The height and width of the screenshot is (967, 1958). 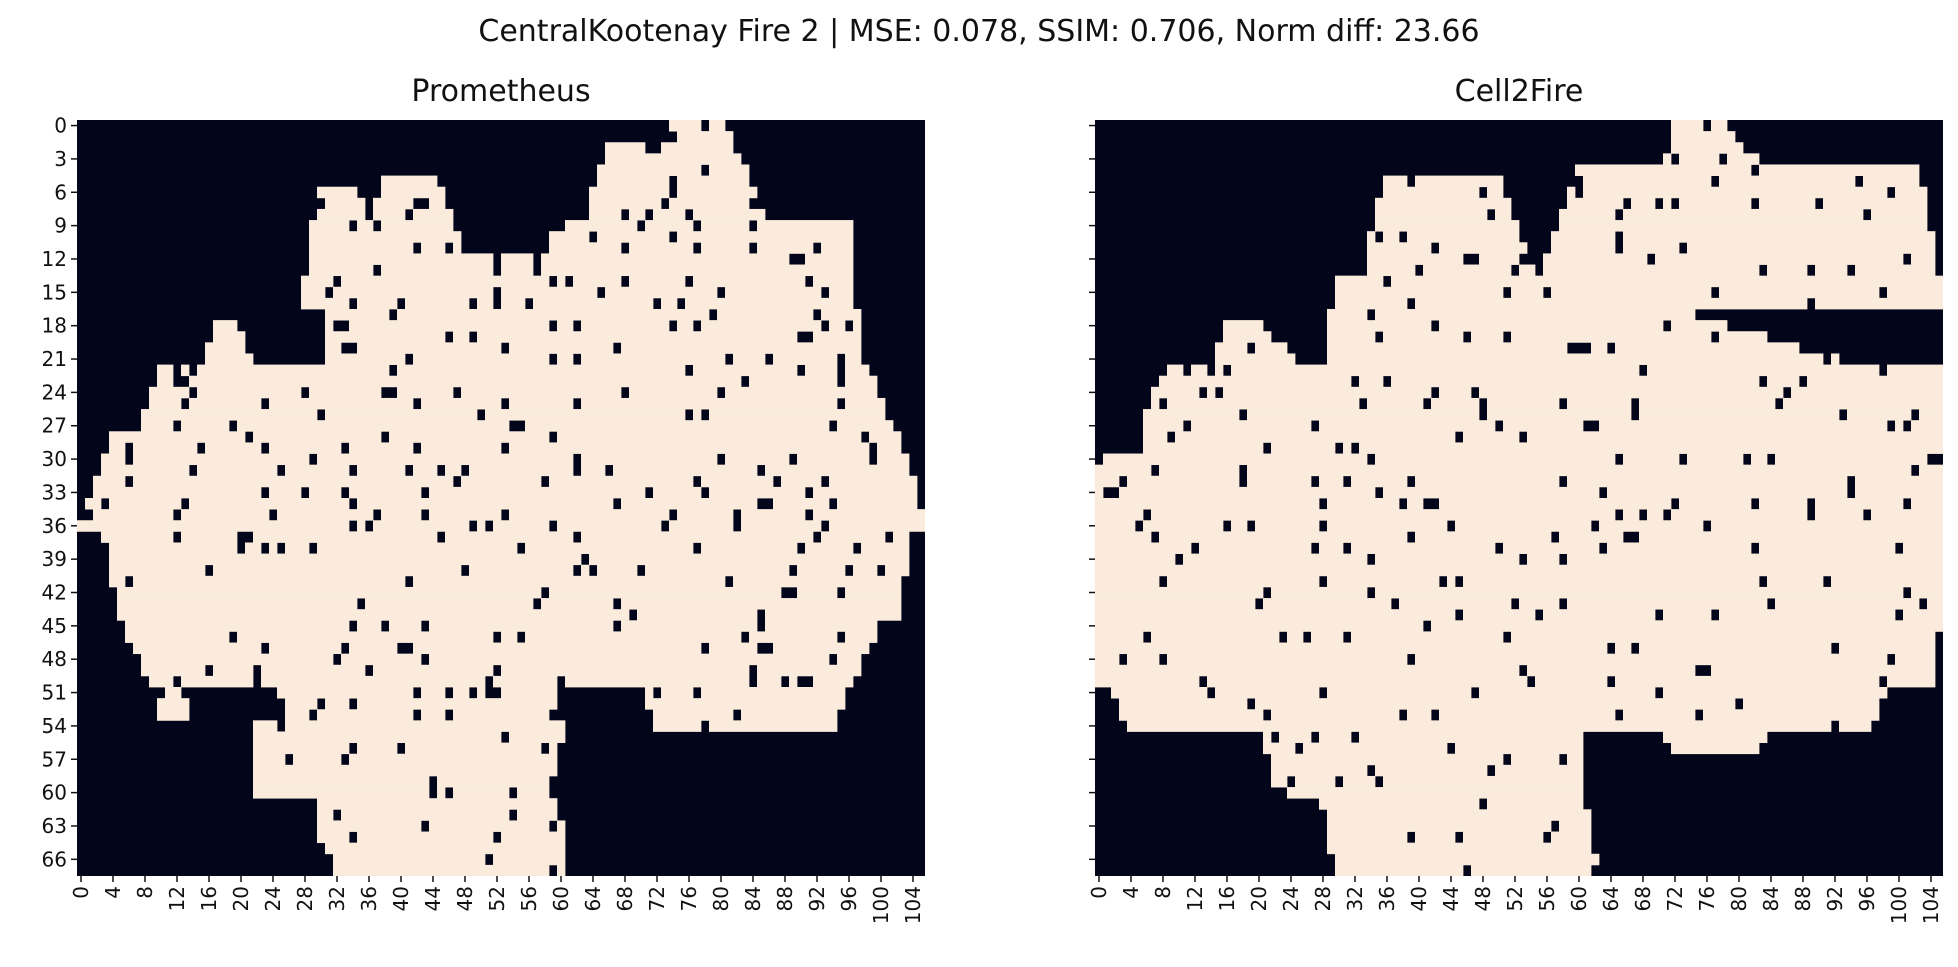 I want to click on x-tick-label: 0, so click(x=81, y=892).